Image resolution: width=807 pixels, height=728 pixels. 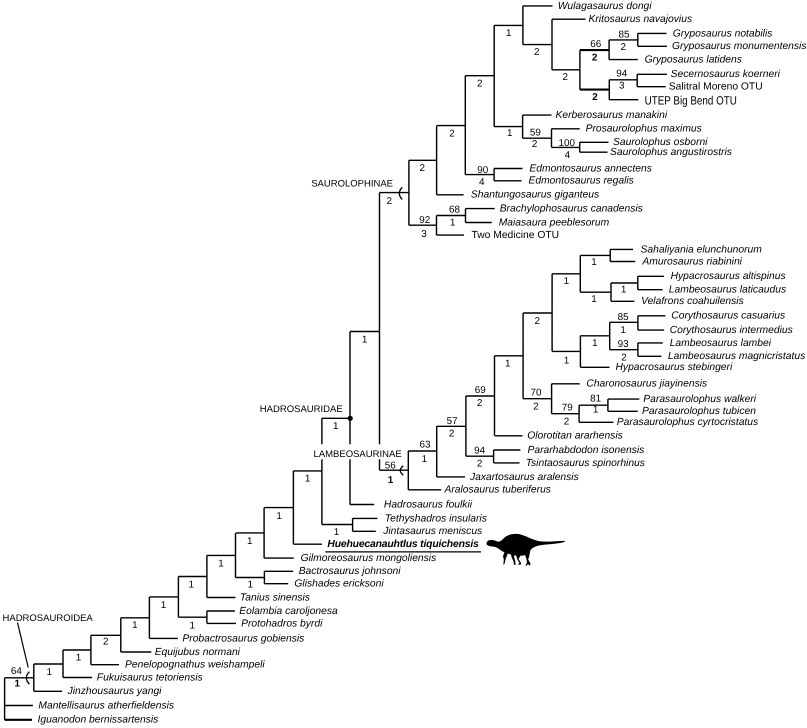 I want to click on svg-text: Maiasaura peeblesorum, so click(x=554, y=222).